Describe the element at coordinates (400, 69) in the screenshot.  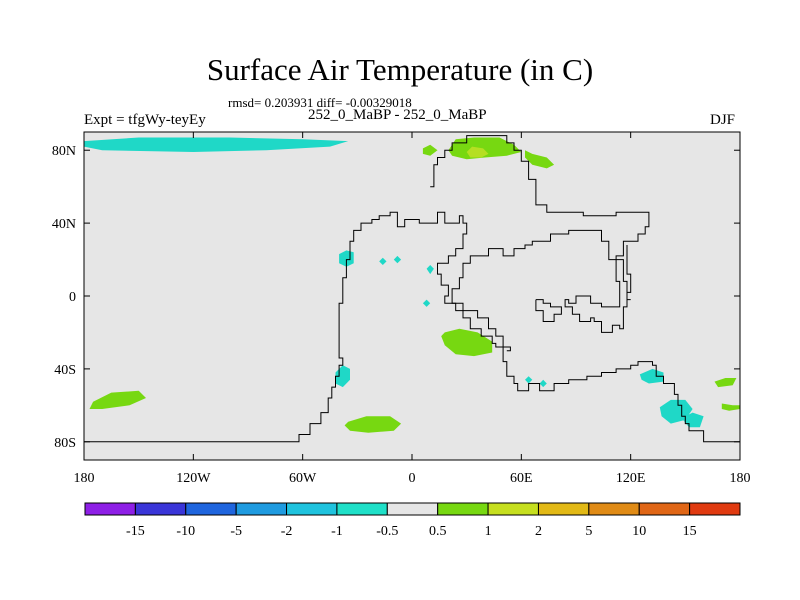
I see `plot-title: Surface Air Temperature (in C)` at that location.